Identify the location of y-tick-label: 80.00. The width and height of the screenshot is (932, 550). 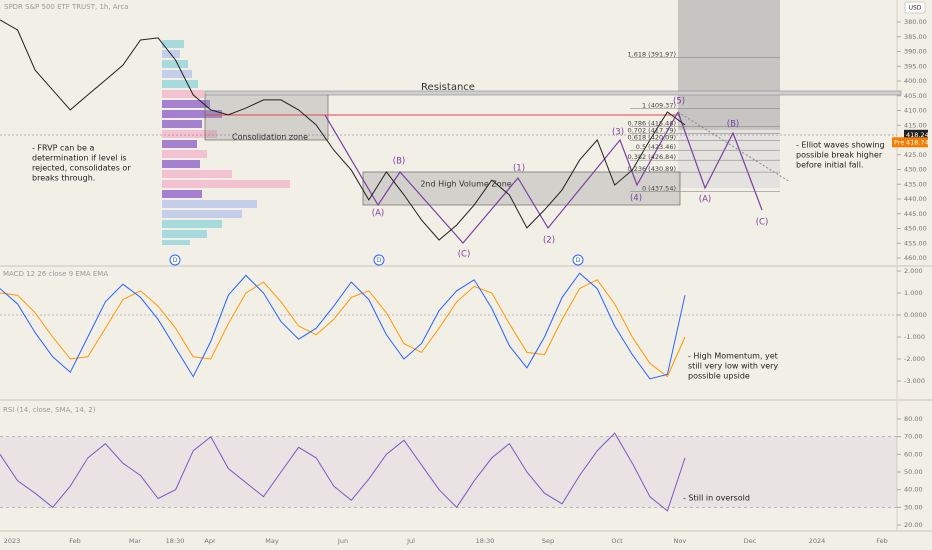
(913, 419).